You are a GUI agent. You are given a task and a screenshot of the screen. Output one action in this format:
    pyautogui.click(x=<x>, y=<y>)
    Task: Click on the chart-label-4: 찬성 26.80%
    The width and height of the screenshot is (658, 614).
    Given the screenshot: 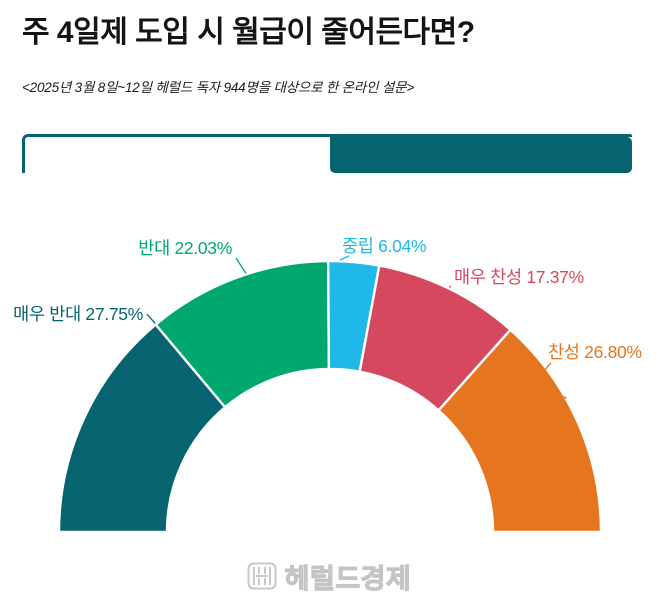 What is the action you would take?
    pyautogui.click(x=595, y=352)
    